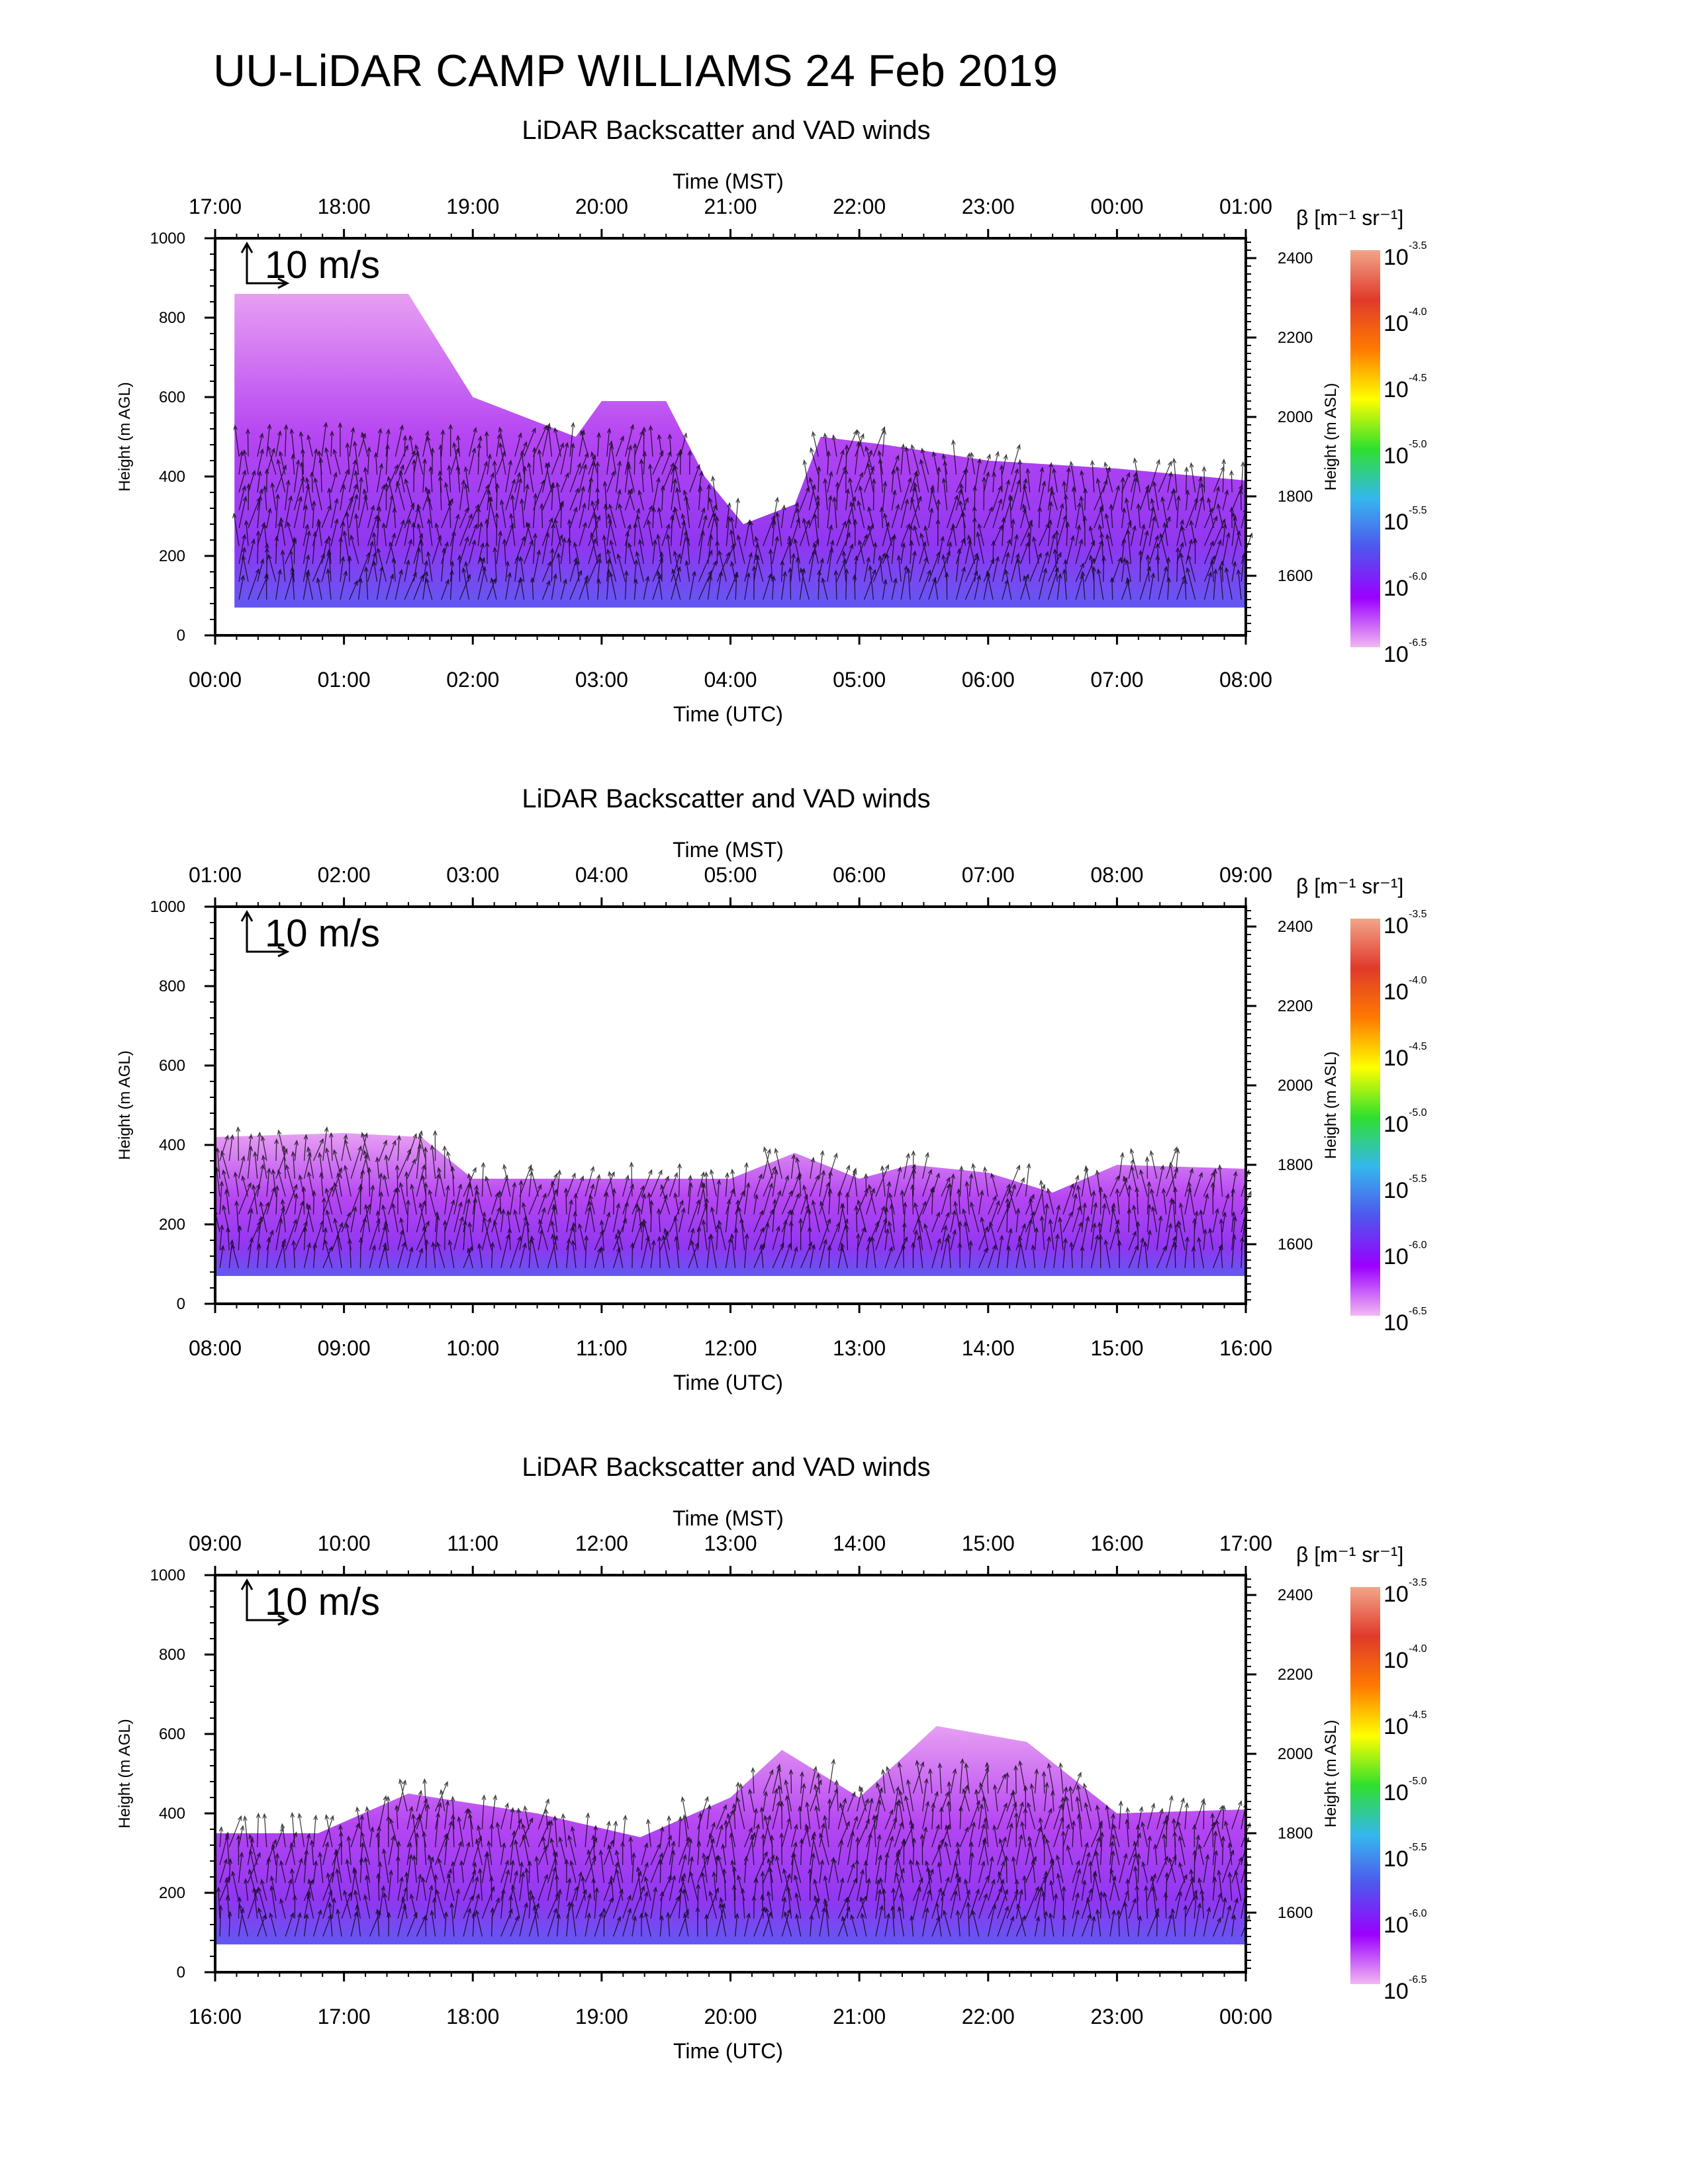 The image size is (1688, 2184). Describe the element at coordinates (265, 933) in the screenshot. I see `reference-vector-arrow` at that location.